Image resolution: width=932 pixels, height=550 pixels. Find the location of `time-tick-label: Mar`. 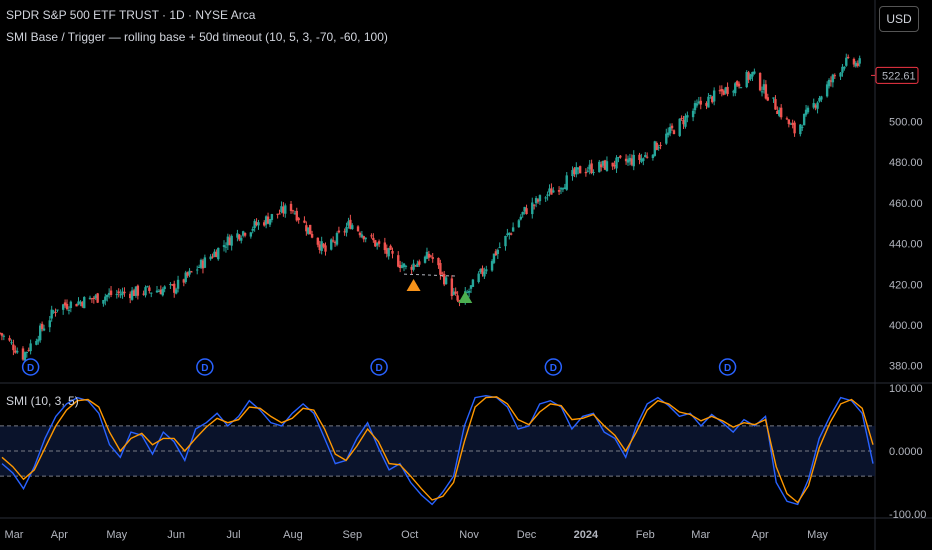

time-tick-label: Mar is located at coordinates (14, 535).